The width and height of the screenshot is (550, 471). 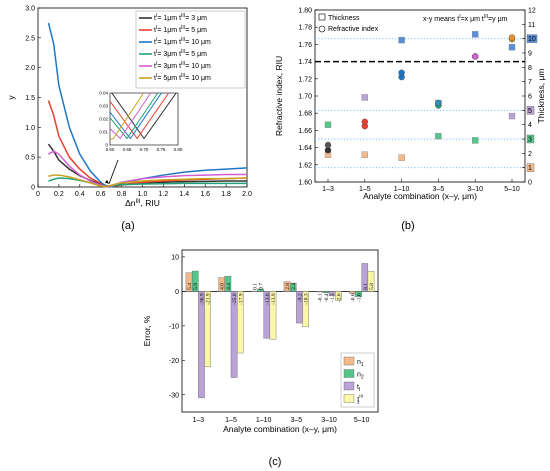 I want to click on y-tick-label: 0, so click(x=177, y=292).